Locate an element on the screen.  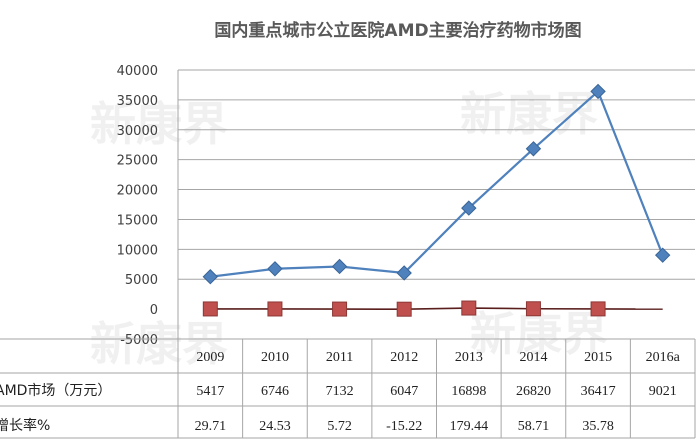
table-cell: 24.53 is located at coordinates (275, 426).